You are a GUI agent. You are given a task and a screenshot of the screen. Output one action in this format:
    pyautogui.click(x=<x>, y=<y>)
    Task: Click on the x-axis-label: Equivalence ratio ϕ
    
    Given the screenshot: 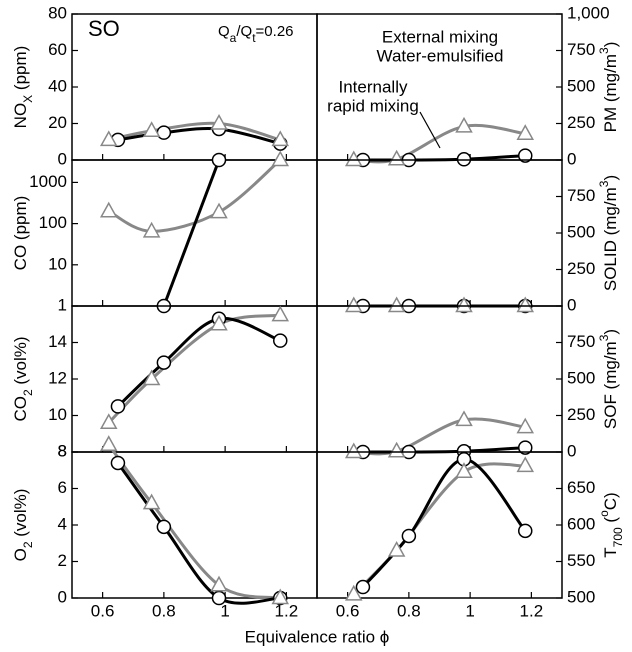 What is the action you would take?
    pyautogui.click(x=317, y=636)
    